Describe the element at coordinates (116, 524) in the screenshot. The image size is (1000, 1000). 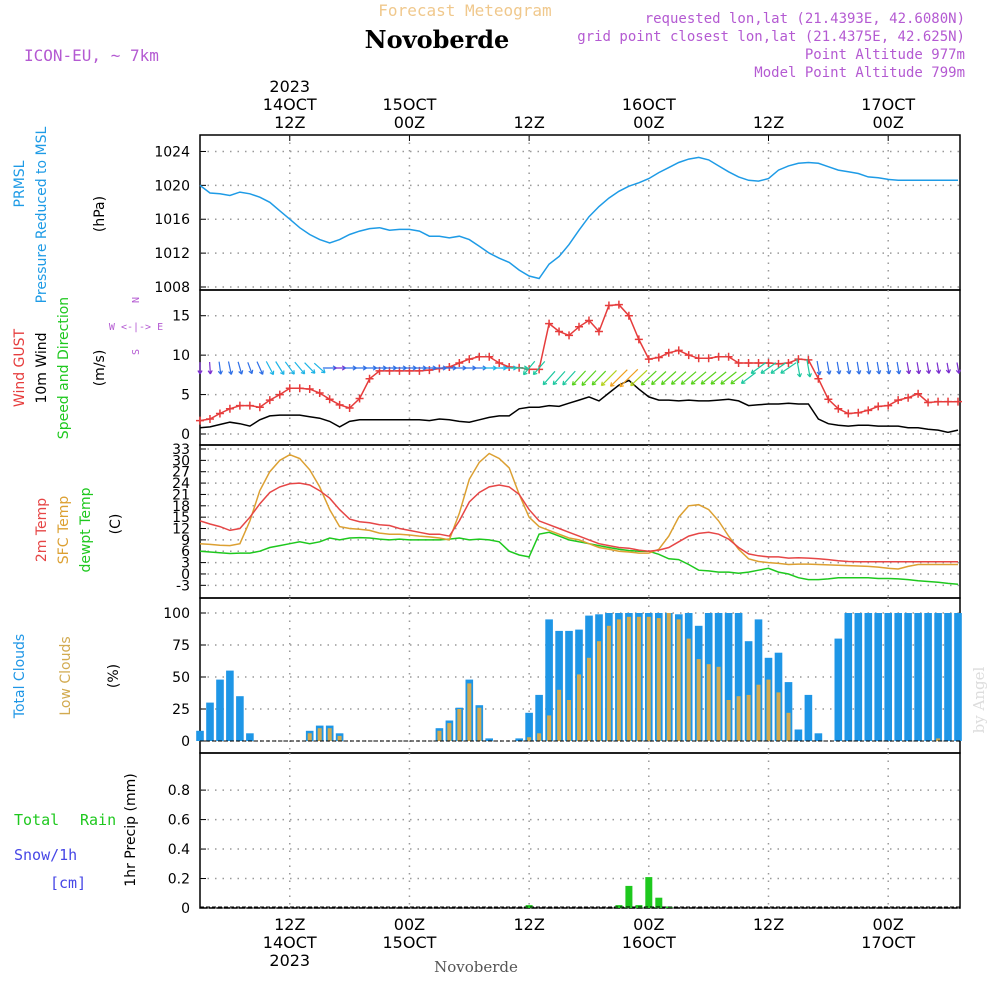
I see `temp-unit: (C)` at that location.